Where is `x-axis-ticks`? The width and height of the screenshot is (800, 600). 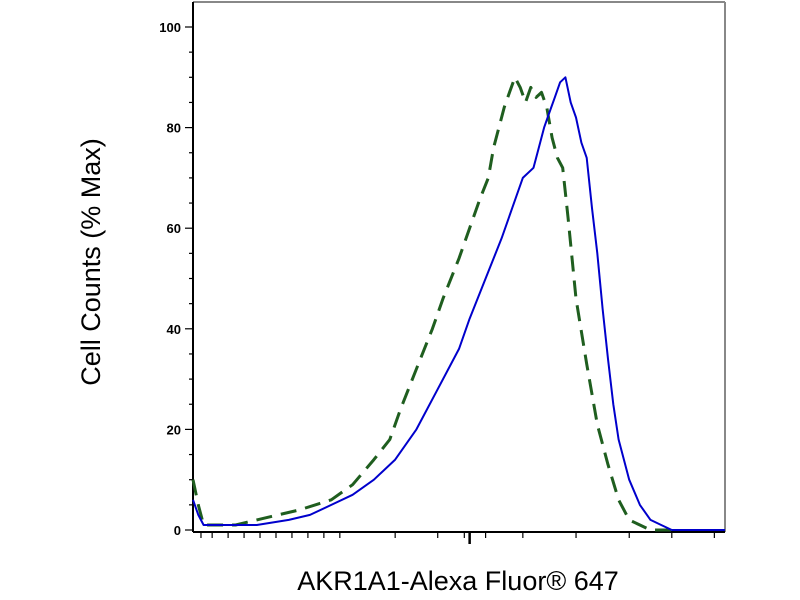
x-axis-ticks is located at coordinates (457, 538).